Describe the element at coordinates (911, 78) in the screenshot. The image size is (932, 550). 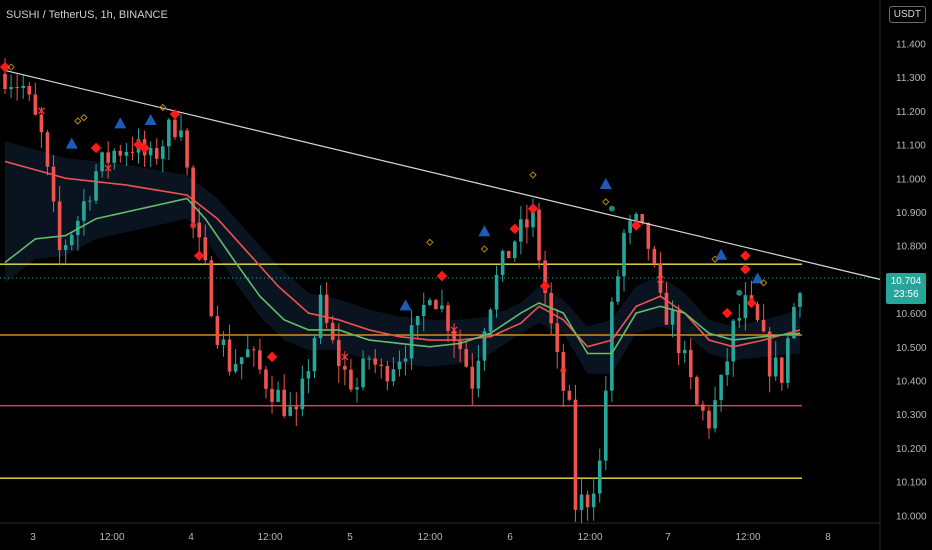
I see `y-tick-label: 11.300` at that location.